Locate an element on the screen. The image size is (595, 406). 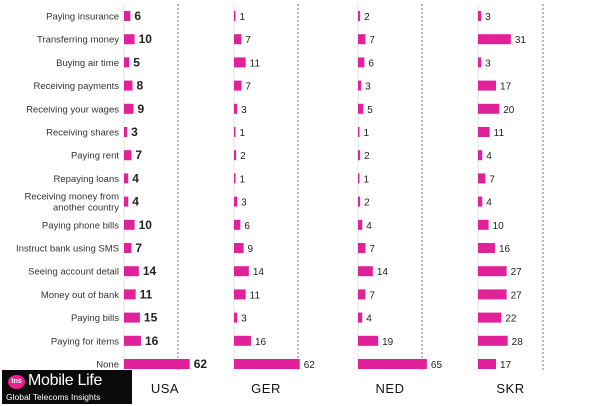
value-label-ned: 14 is located at coordinates (383, 272).